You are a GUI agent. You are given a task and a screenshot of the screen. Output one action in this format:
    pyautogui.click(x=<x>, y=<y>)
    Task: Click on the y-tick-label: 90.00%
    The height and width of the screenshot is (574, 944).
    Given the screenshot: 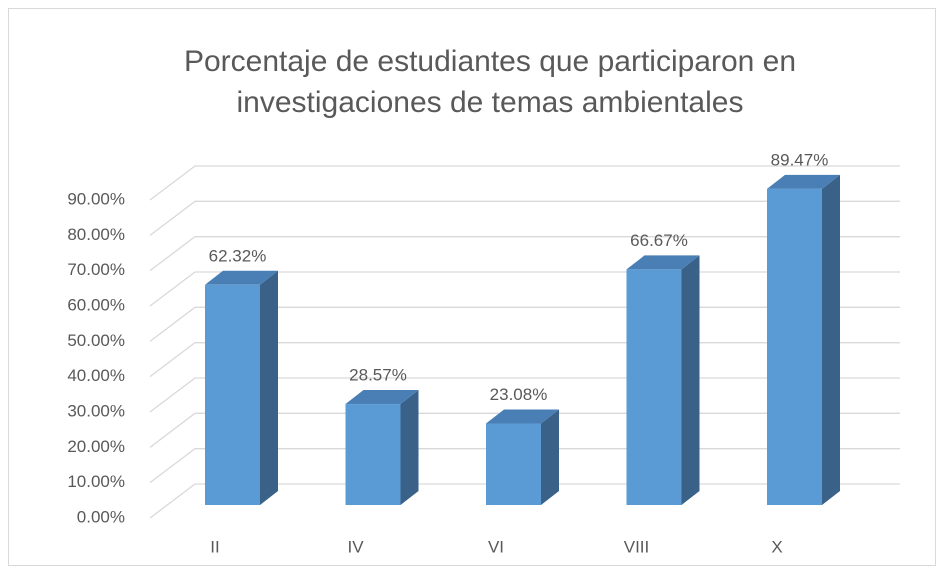 What is the action you would take?
    pyautogui.click(x=96, y=198)
    